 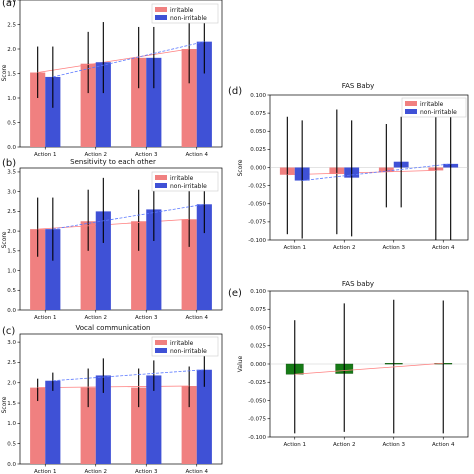 What do you see at coordinates (257, 420) in the screenshot?
I see `y-tick-label-e: -0.075` at bounding box center [257, 420].